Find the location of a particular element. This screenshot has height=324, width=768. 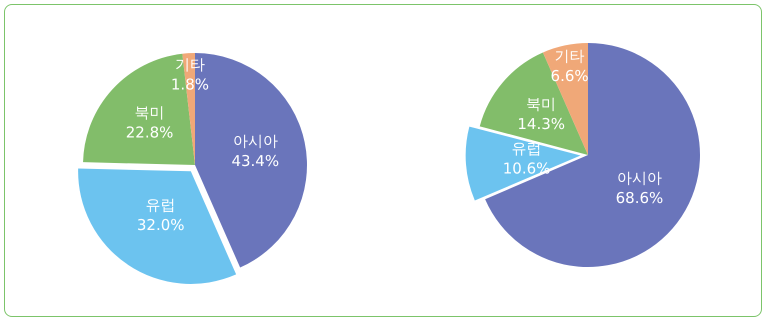

data-label: 43.4% is located at coordinates (255, 161).